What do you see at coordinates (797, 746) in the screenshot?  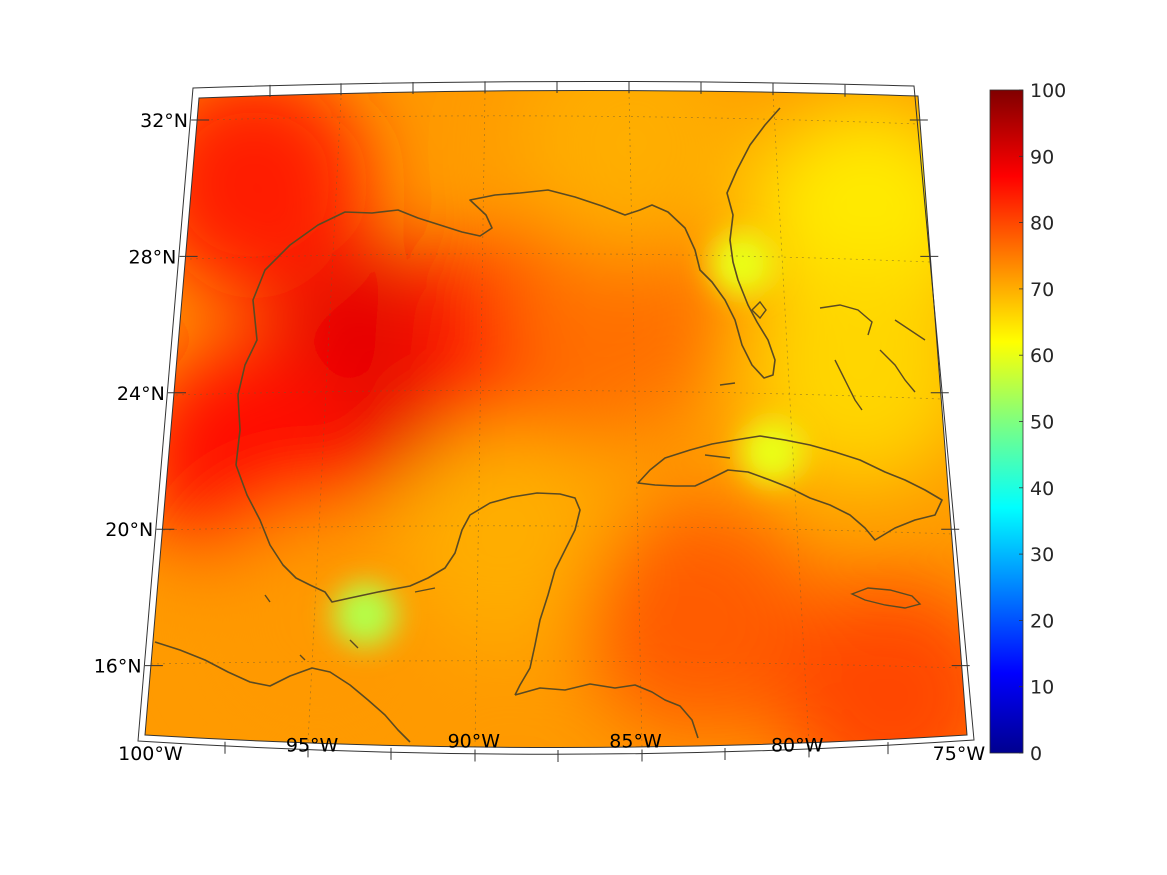 I see `x-tick-label: 80°W` at bounding box center [797, 746].